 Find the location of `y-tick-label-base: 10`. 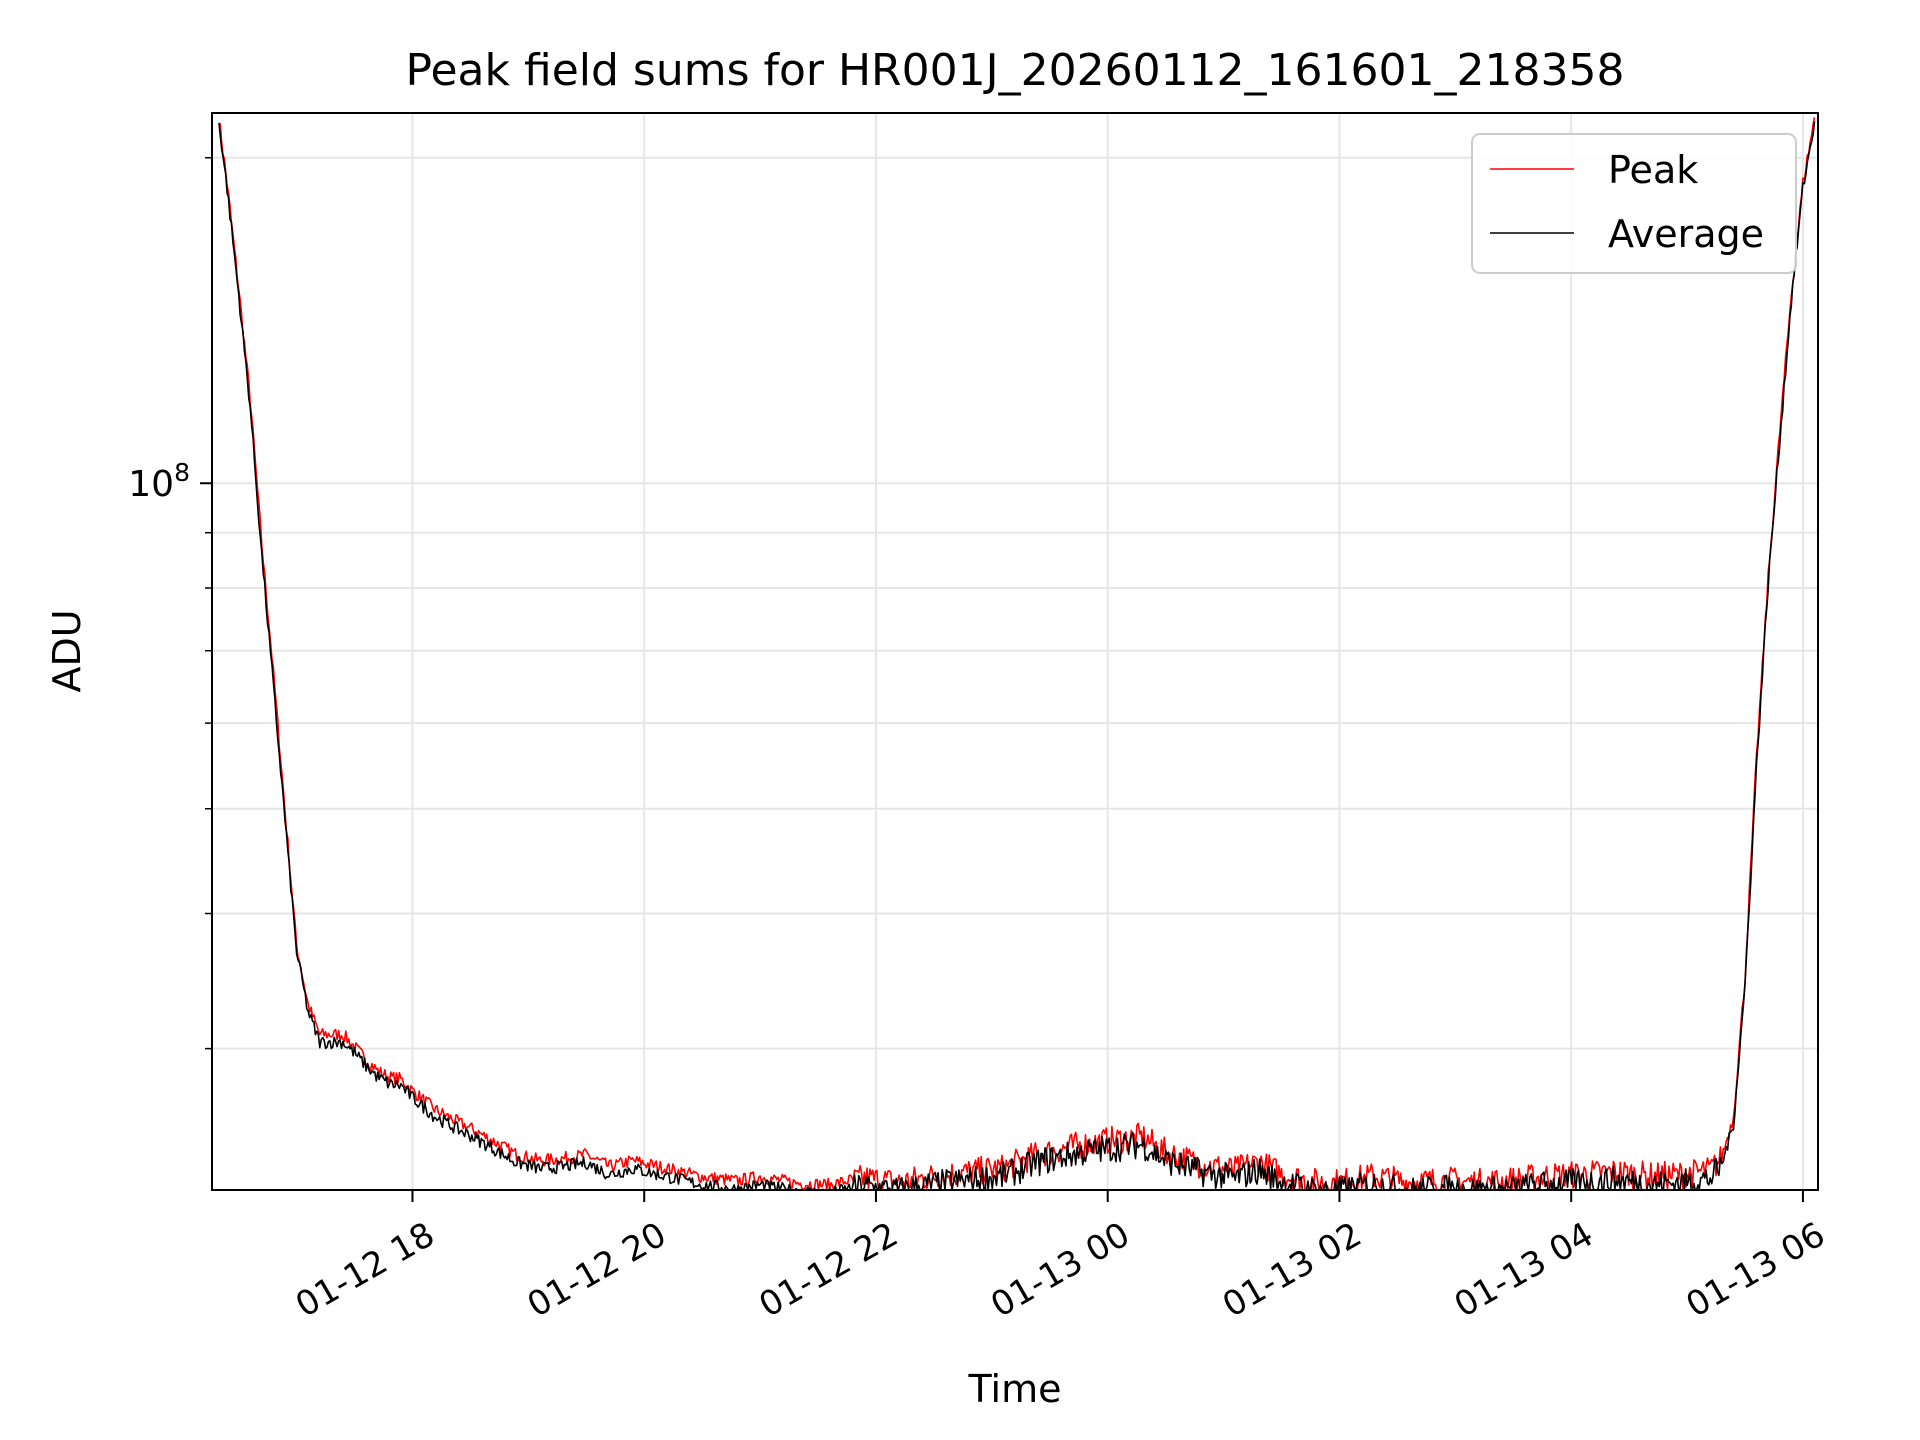

y-tick-label-base: 10 is located at coordinates (151, 484).